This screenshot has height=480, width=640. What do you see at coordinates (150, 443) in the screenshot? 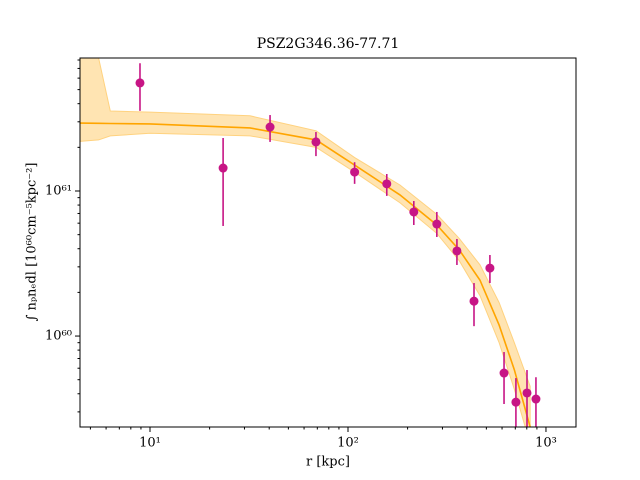
I see `x-tick-label: 10¹` at bounding box center [150, 443].